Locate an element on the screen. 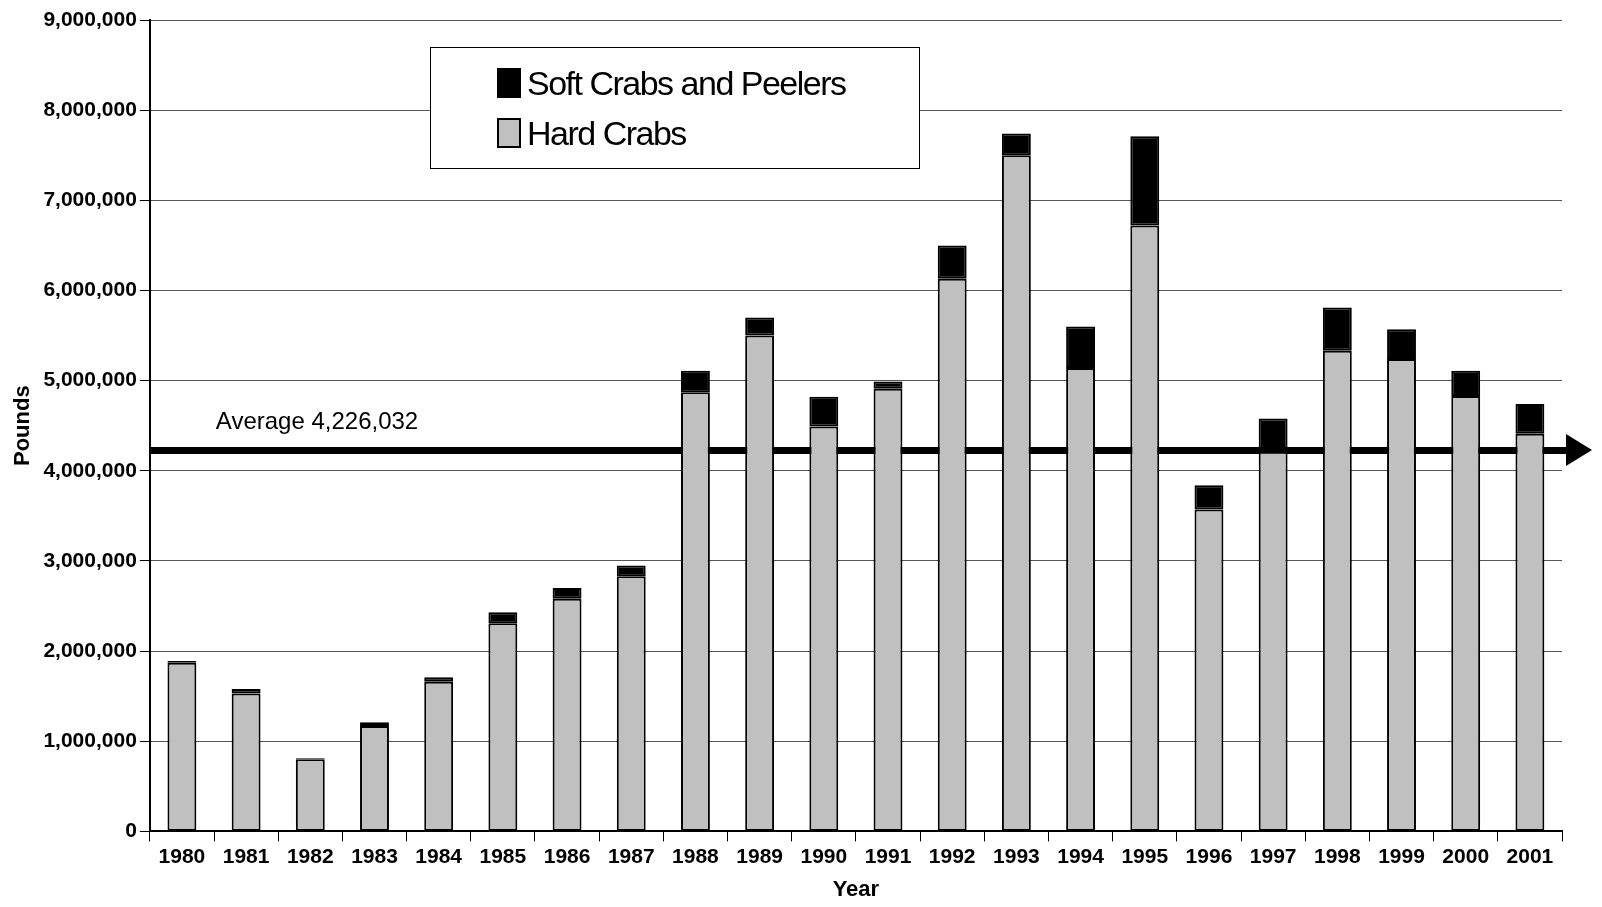  x-tick-label: 1998 is located at coordinates (1337, 855).